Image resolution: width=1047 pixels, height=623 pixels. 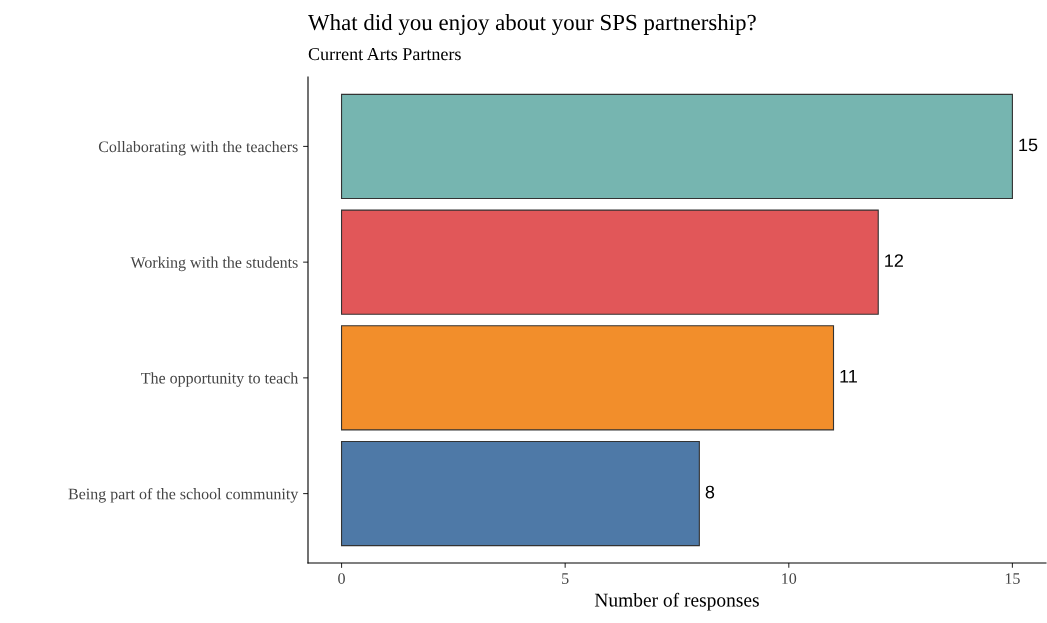 What do you see at coordinates (848, 376) in the screenshot?
I see `data-label: 11` at bounding box center [848, 376].